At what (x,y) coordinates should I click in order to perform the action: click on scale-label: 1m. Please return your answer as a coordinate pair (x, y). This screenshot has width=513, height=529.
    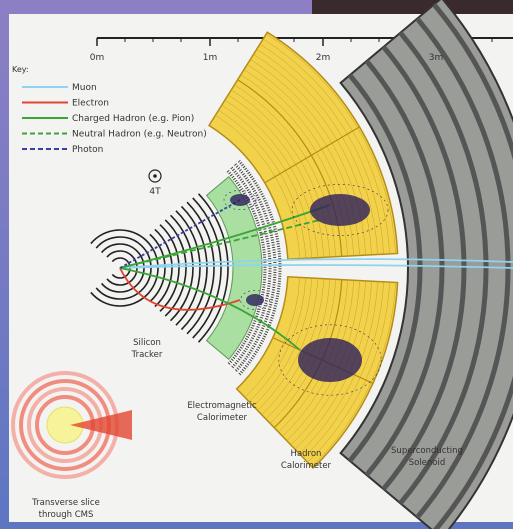
    Looking at the image, I should click on (210, 58).